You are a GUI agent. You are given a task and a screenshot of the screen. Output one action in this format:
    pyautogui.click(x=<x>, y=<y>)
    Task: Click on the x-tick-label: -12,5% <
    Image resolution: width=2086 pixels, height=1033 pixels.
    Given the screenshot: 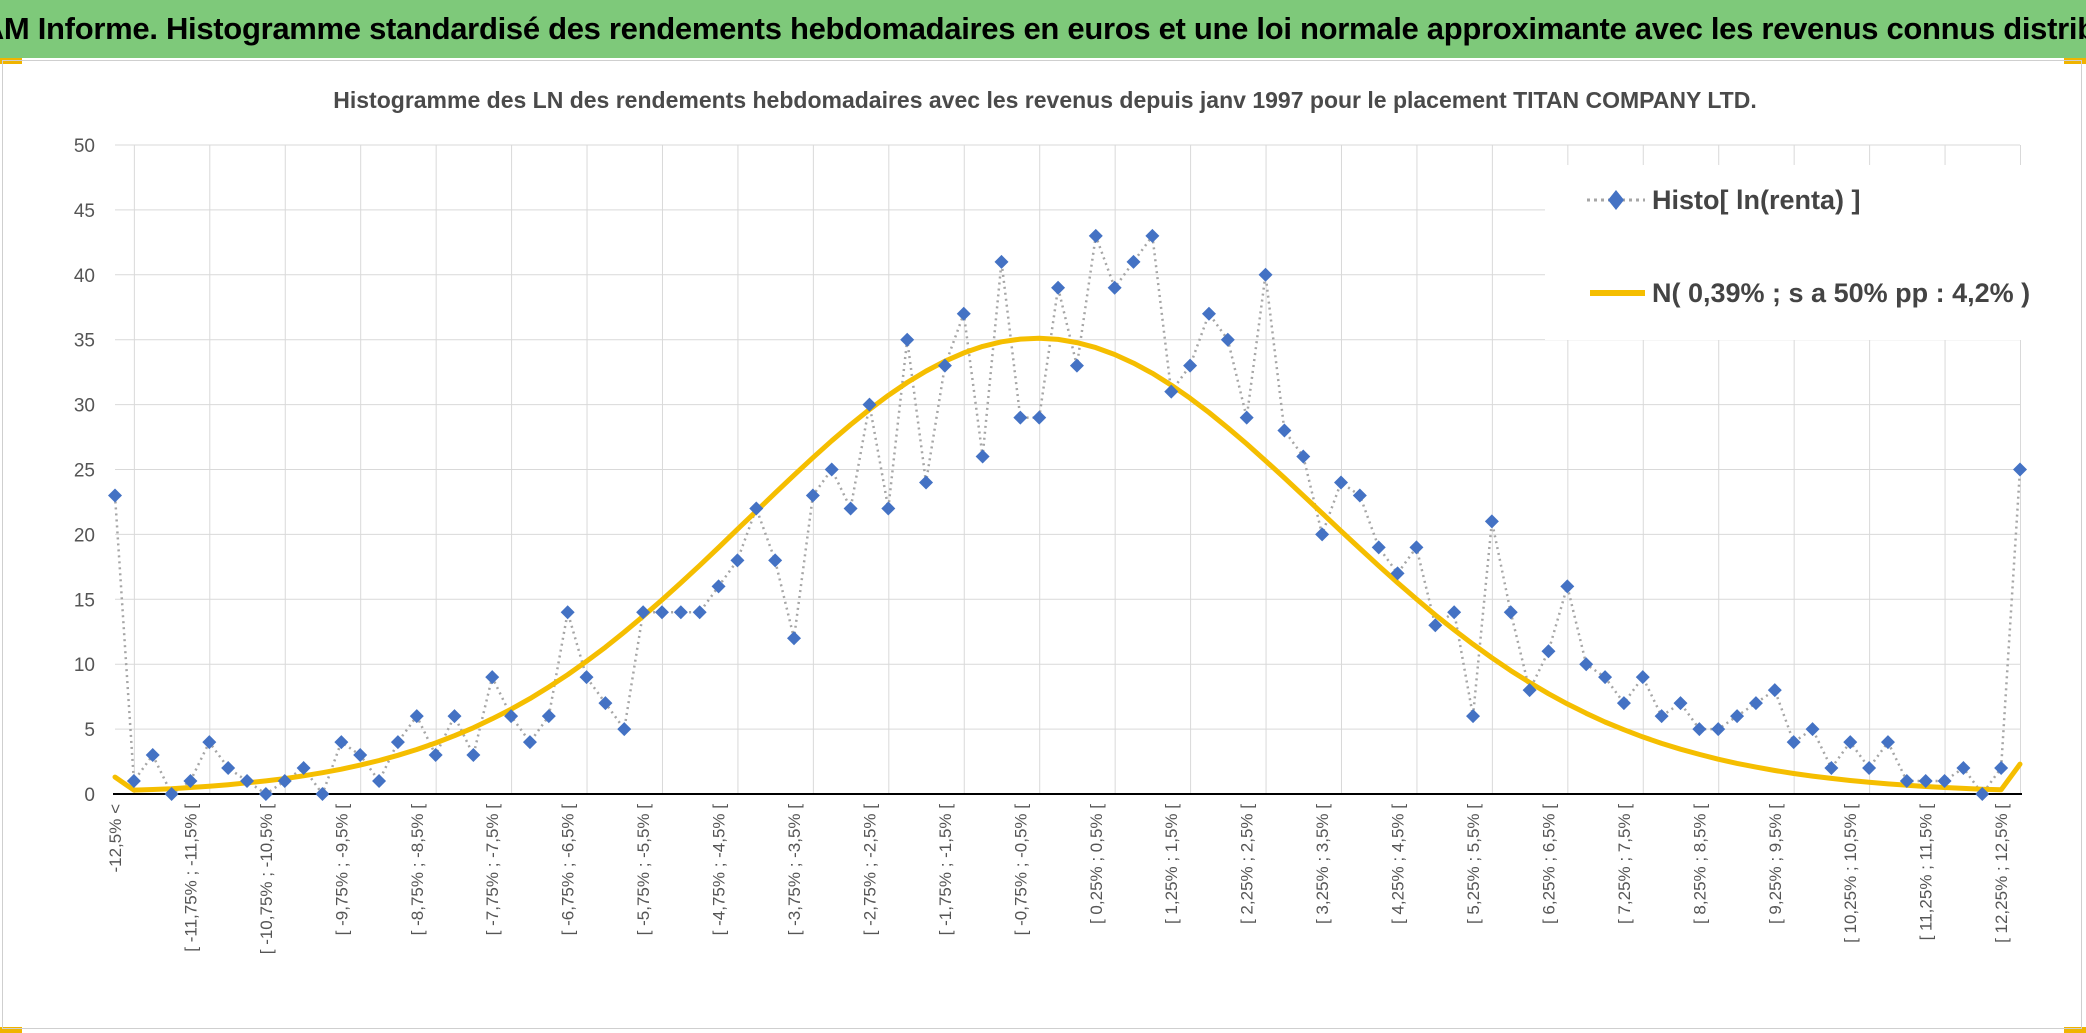 What is the action you would take?
    pyautogui.click(x=115, y=838)
    